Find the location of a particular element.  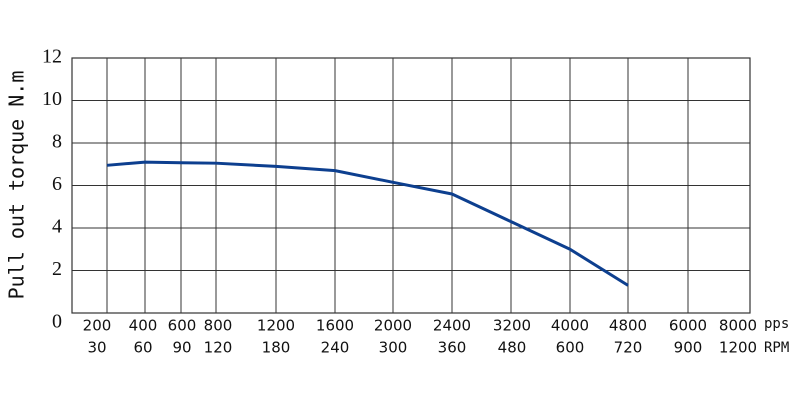

x-tick-label-rpm: 720 is located at coordinates (628, 348).